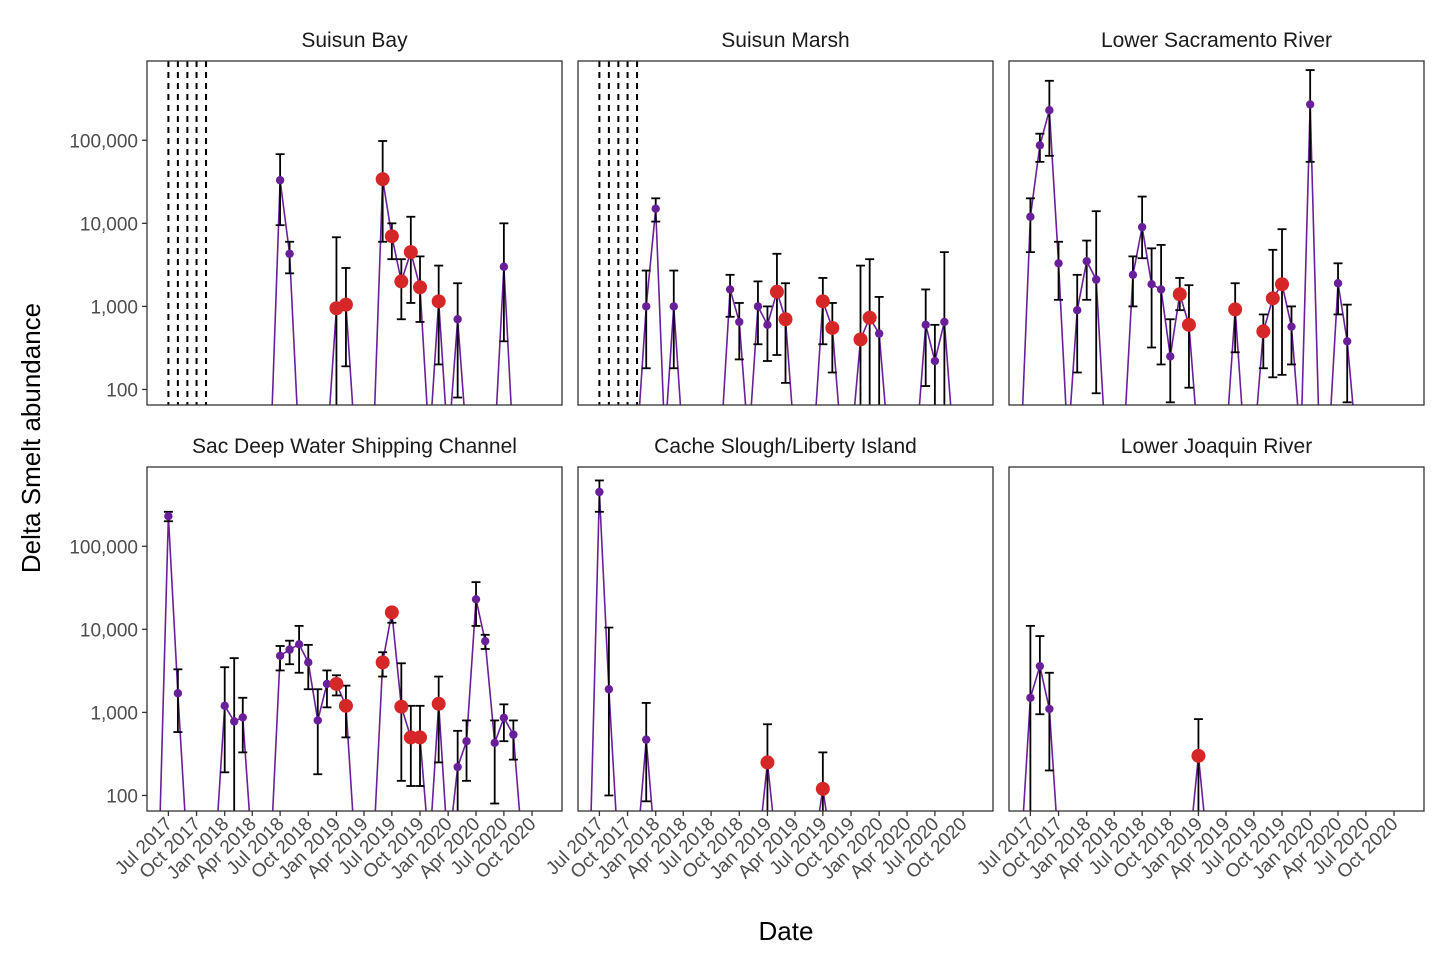  What do you see at coordinates (785, 40) in the screenshot?
I see `panel-title: Suisun Marsh` at bounding box center [785, 40].